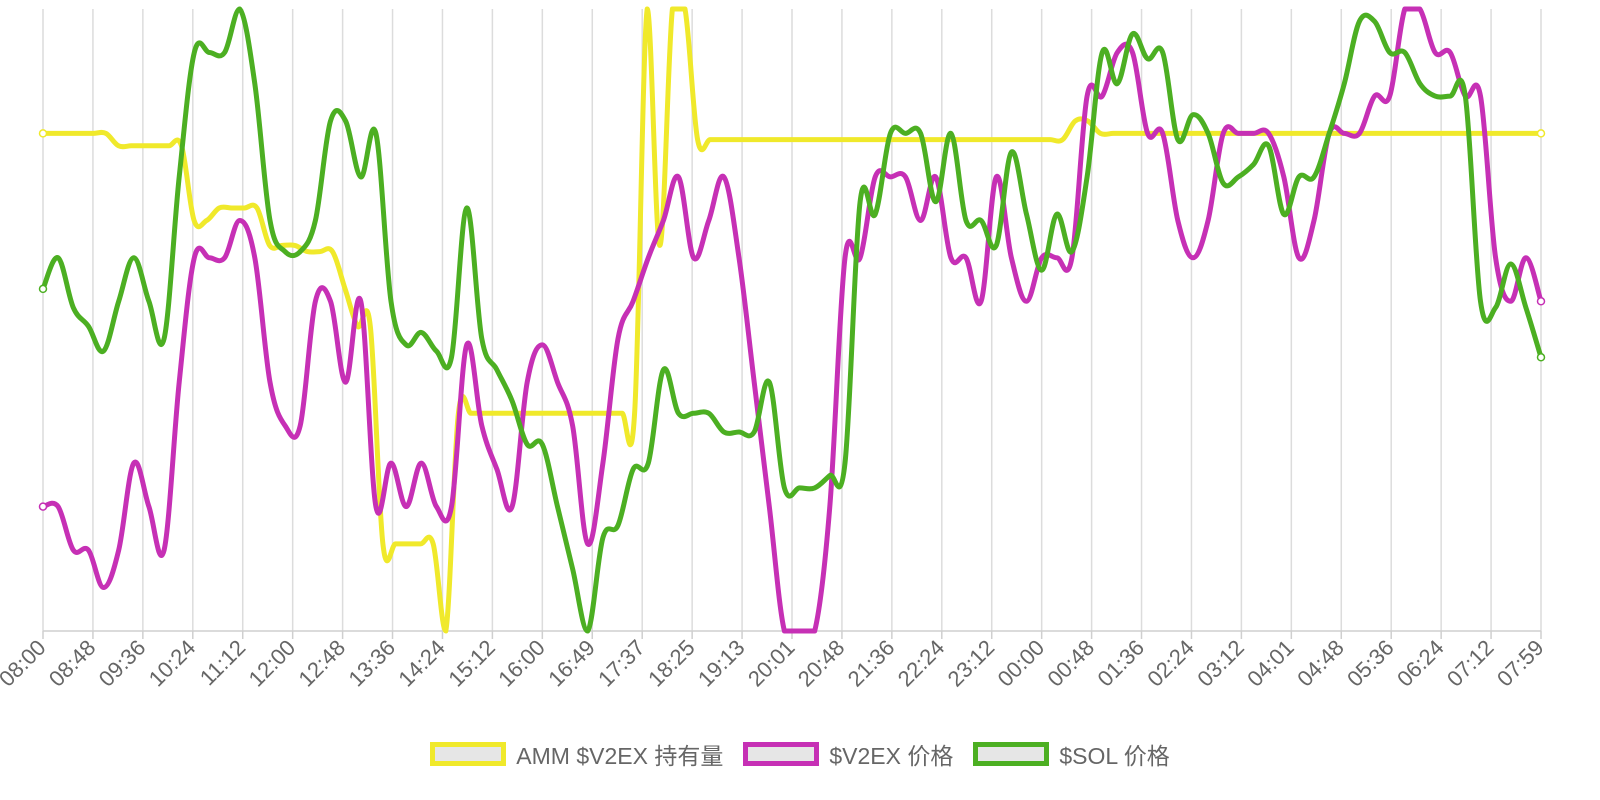  What do you see at coordinates (1021, 663) in the screenshot?
I see `x-tick-label: 00:00` at bounding box center [1021, 663].